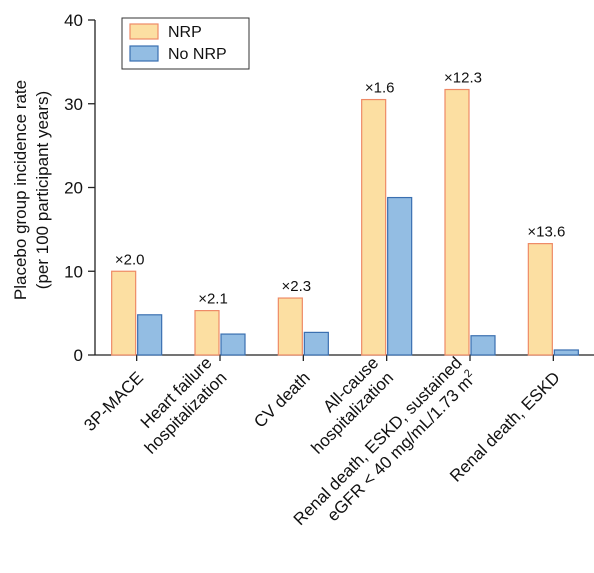 The image size is (594, 573). What do you see at coordinates (73, 104) in the screenshot?
I see `y-tick-label: 30` at bounding box center [73, 104].